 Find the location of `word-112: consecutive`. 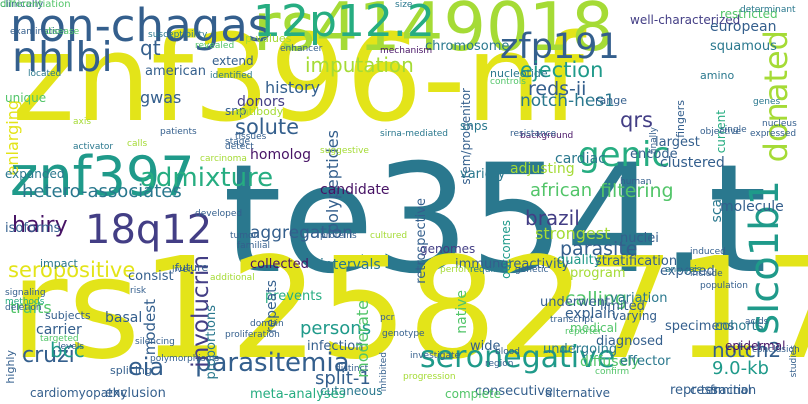

word-112: consecutive is located at coordinates (514, 391).